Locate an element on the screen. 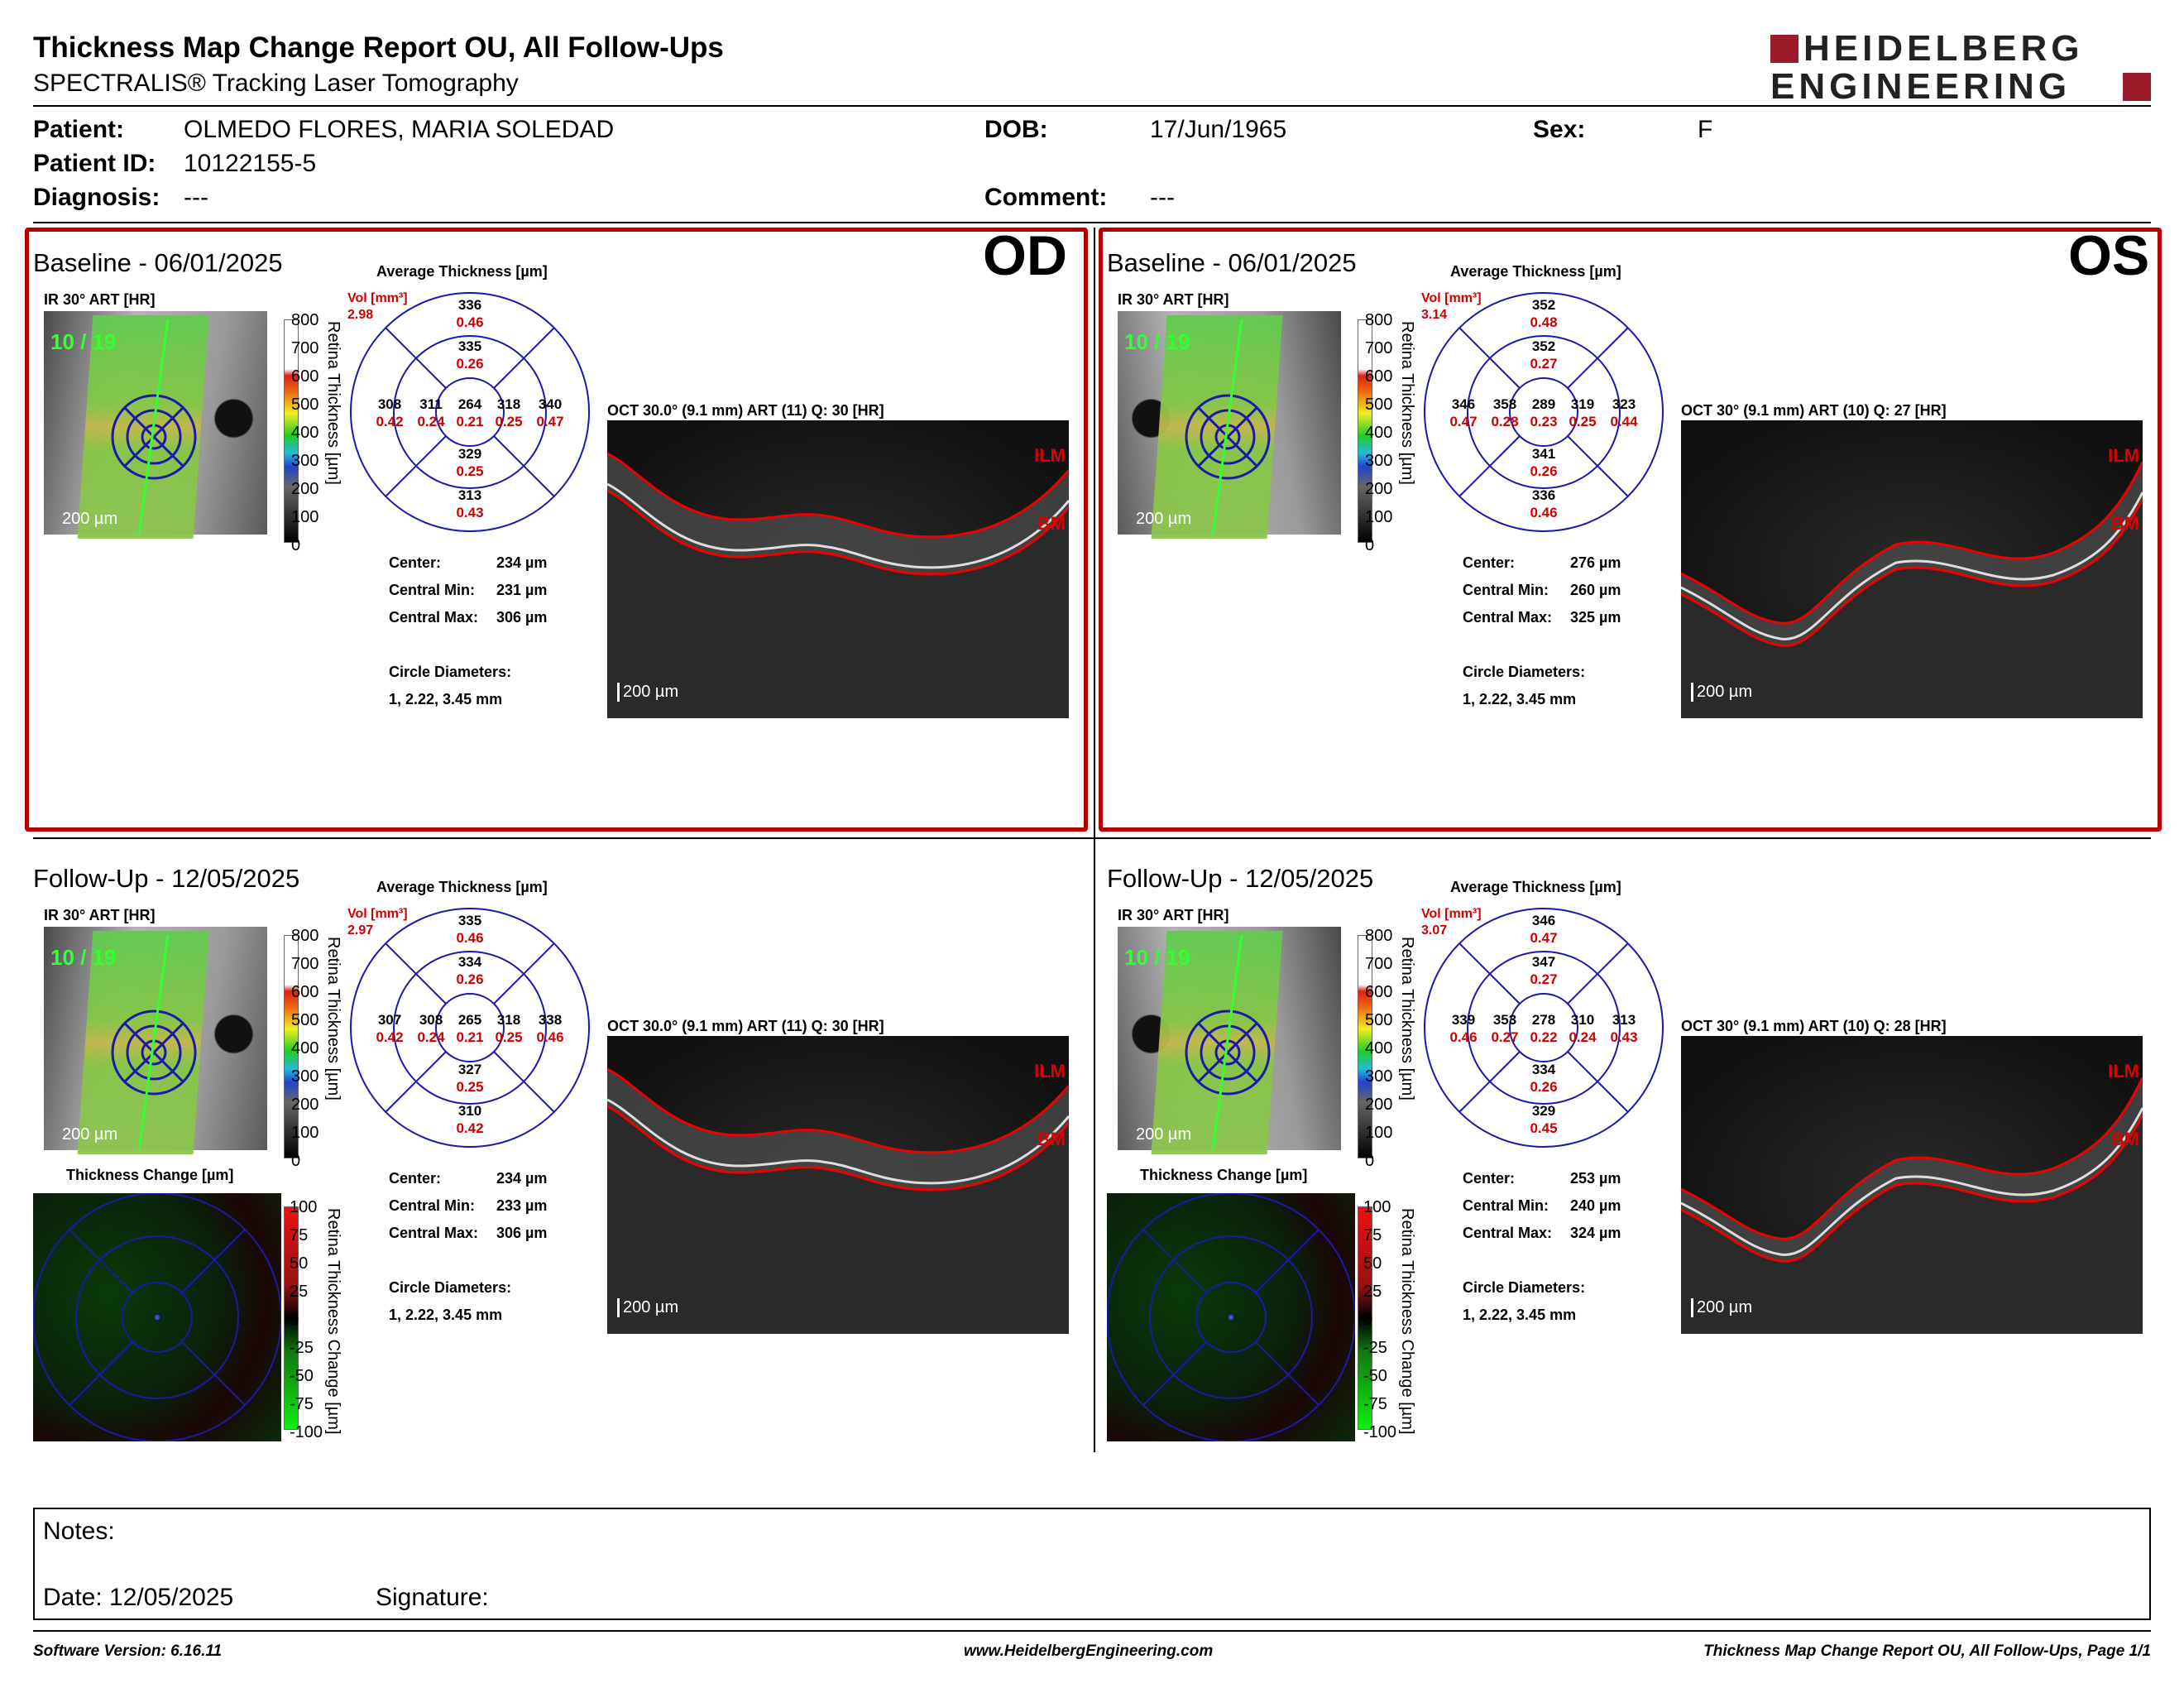  followup-title: Follow-Up - 12/05/2025 is located at coordinates (166, 878).